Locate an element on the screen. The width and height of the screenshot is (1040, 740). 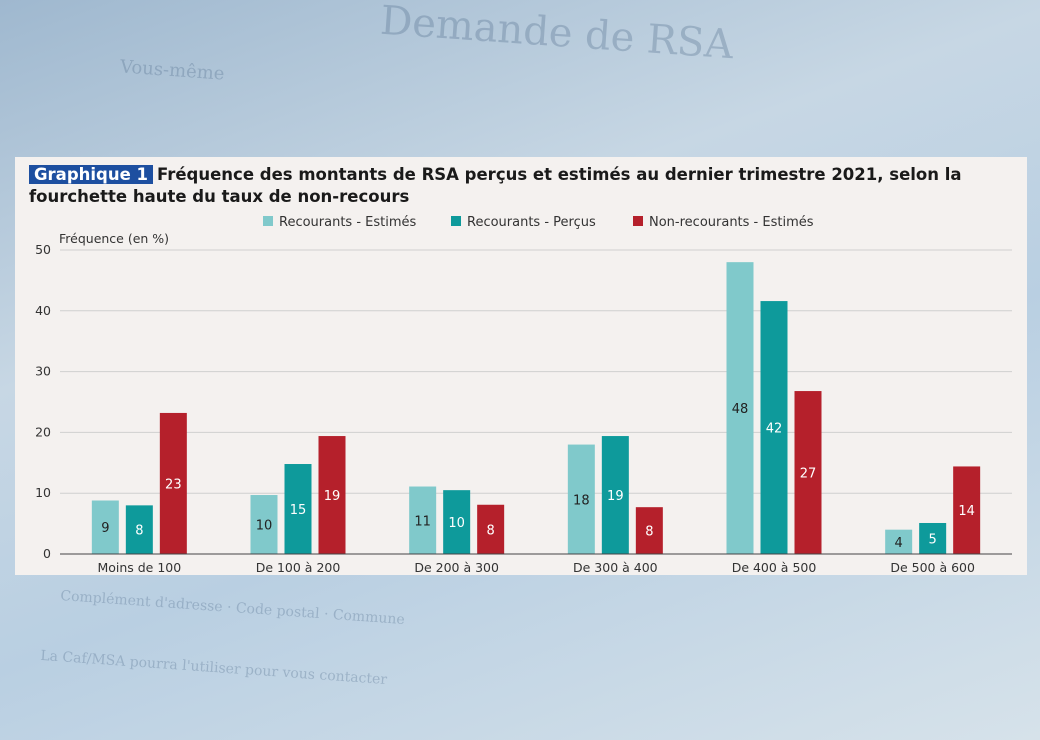
data-label: 18 is located at coordinates (581, 500).